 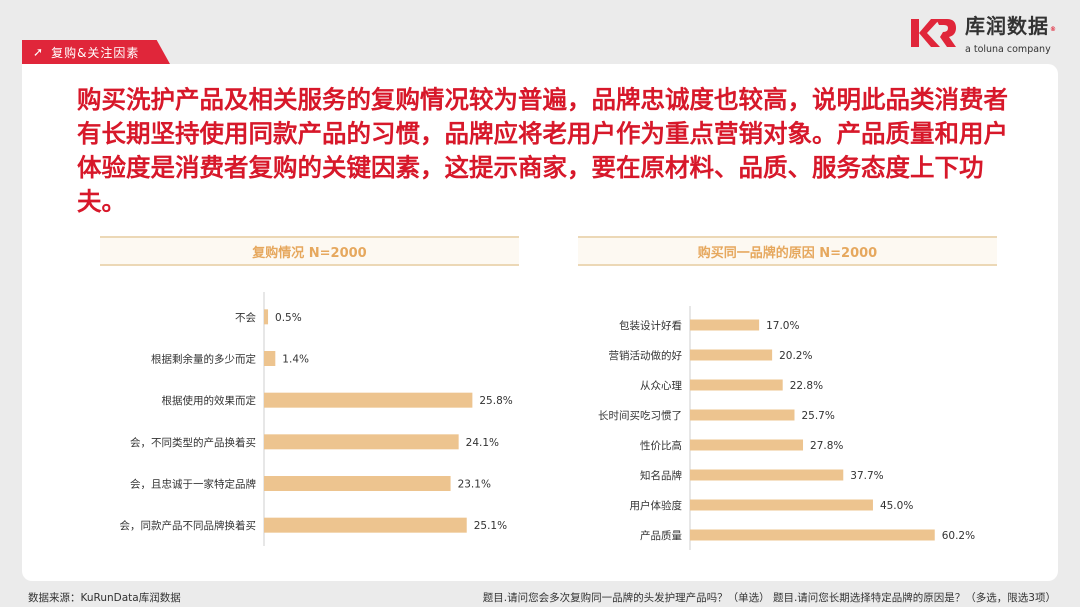 I want to click on repurchase-category-label: 根据剩余量的多少而定, so click(x=203, y=359).